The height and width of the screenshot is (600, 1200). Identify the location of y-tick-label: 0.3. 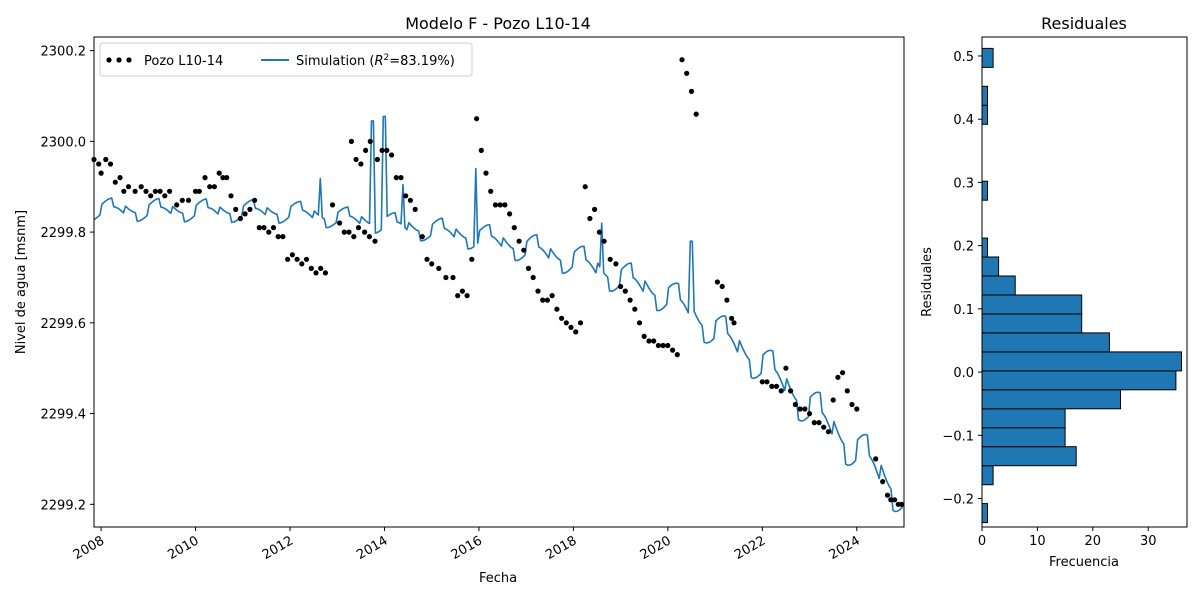
(963, 183).